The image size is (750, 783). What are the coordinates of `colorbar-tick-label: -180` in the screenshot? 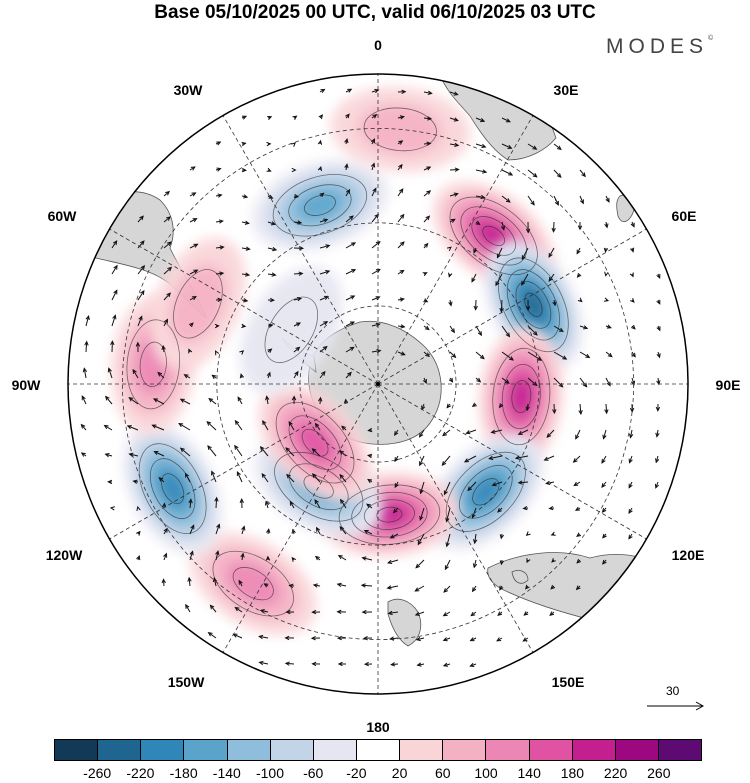 It's located at (183, 773).